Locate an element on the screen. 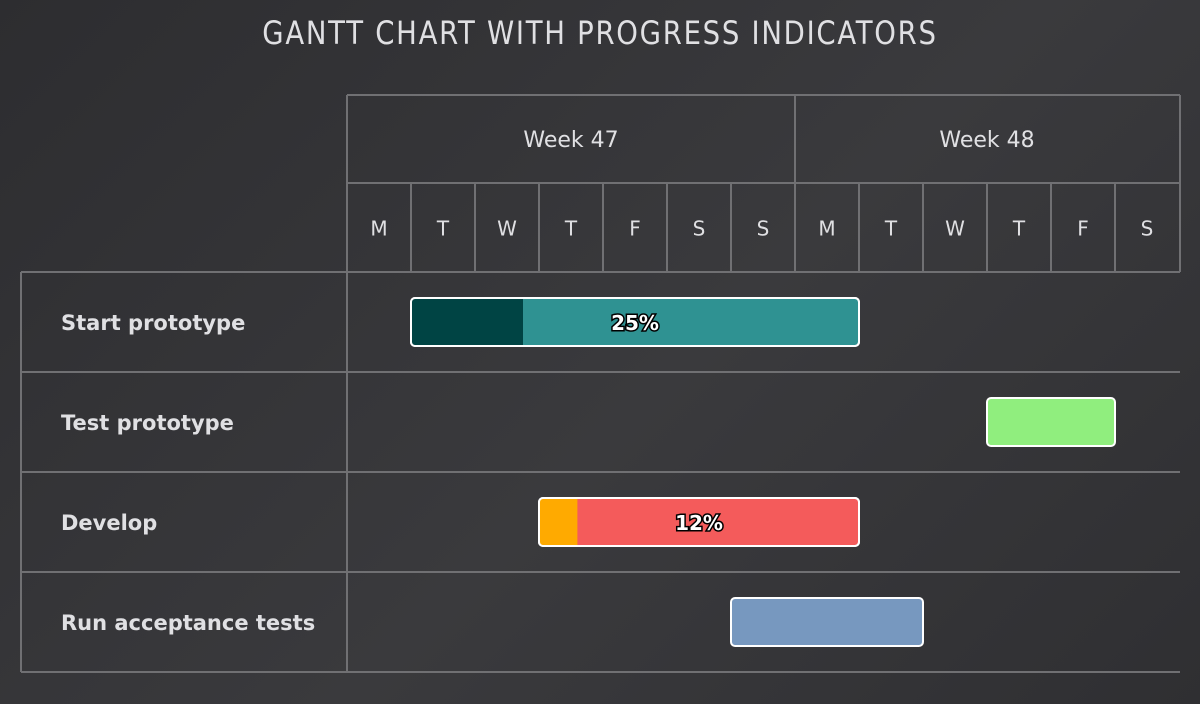  timeline-header: Week 47 M T W T F S S Week 48 M T W T F S is located at coordinates (761, 184).